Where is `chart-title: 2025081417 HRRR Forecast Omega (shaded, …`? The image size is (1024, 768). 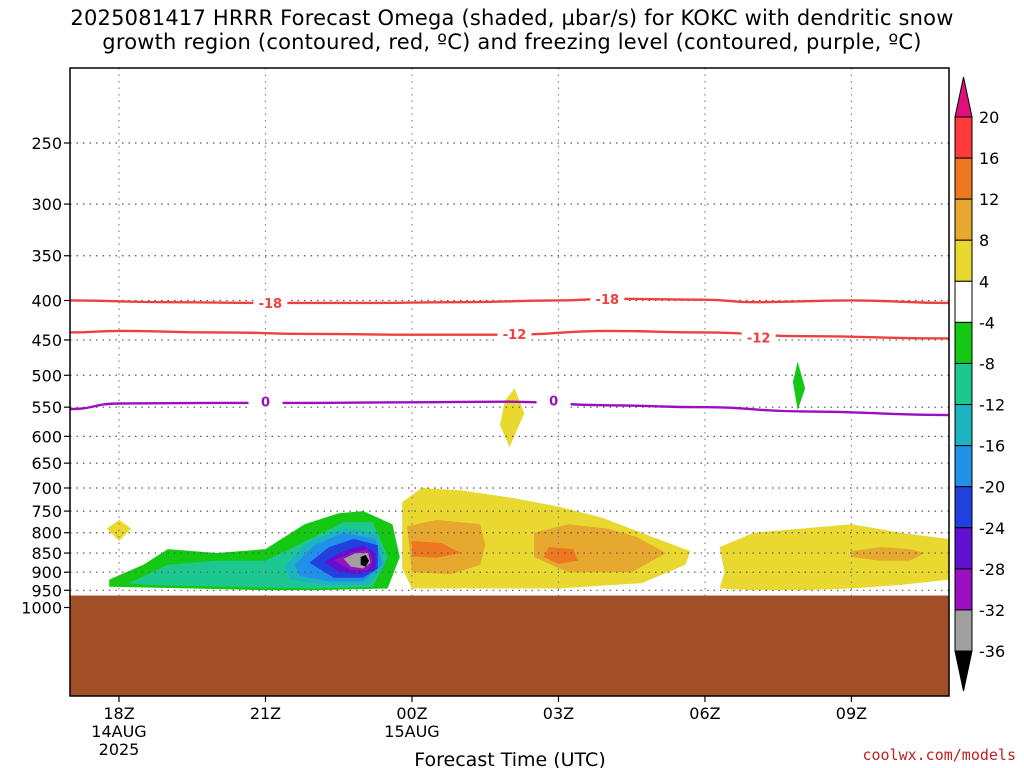
chart-title: 2025081417 HRRR Forecast Omega (shaded, … is located at coordinates (512, 30).